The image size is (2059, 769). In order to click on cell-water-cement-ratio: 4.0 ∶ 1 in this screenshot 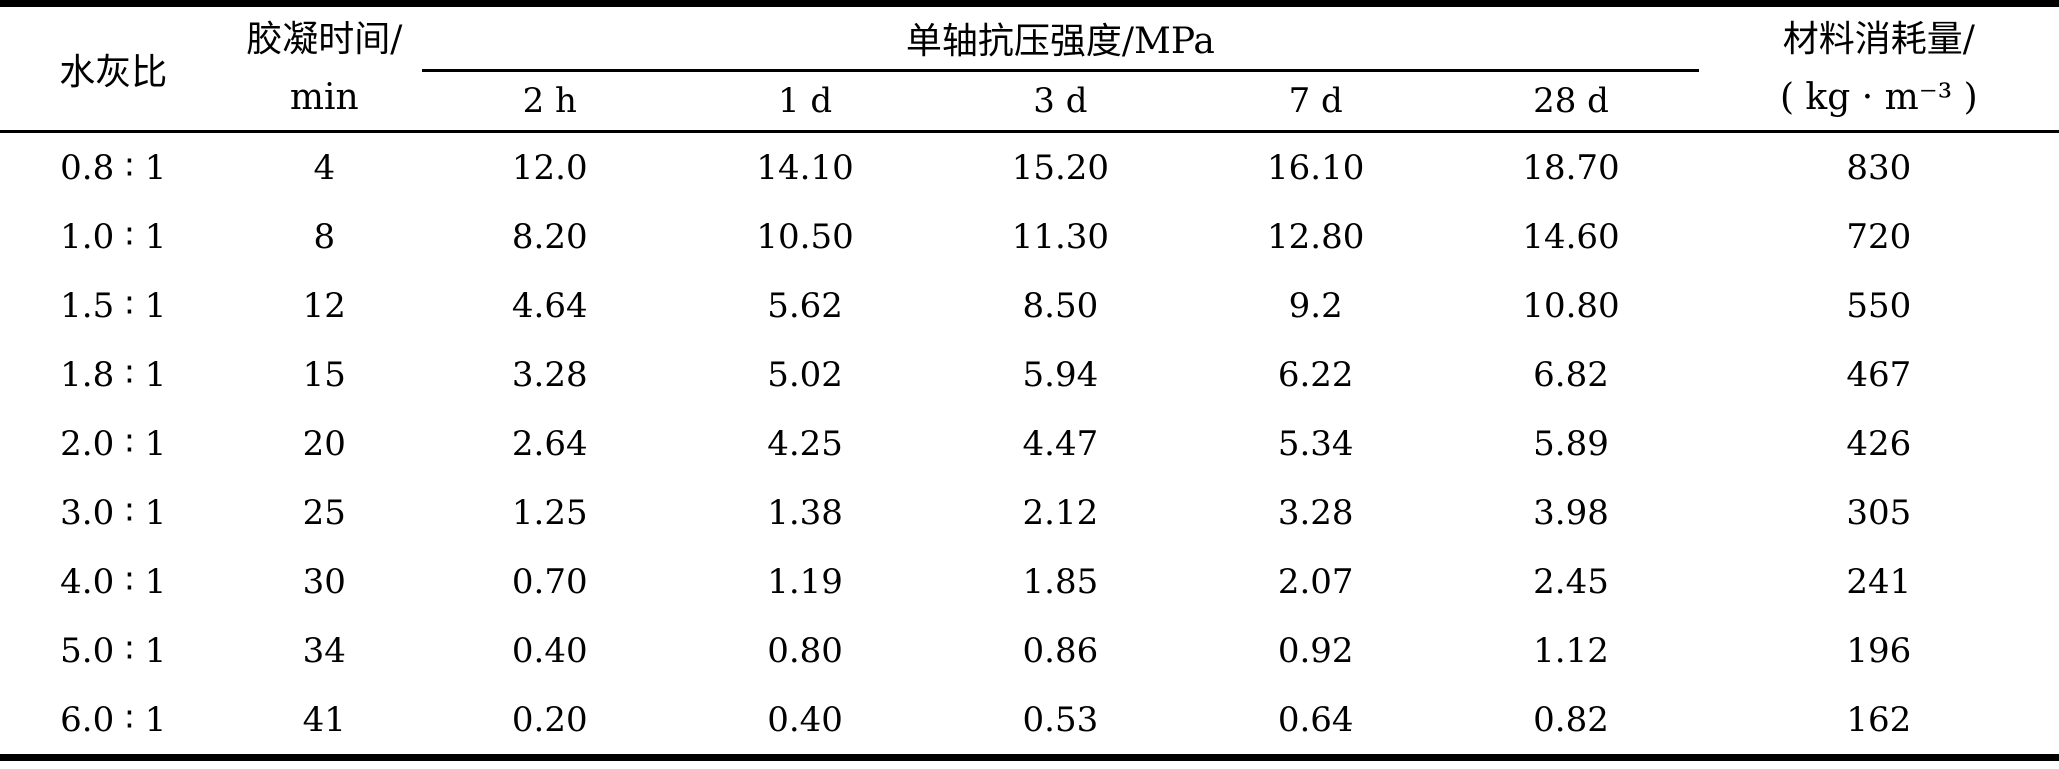, I will do `click(113, 581)`.